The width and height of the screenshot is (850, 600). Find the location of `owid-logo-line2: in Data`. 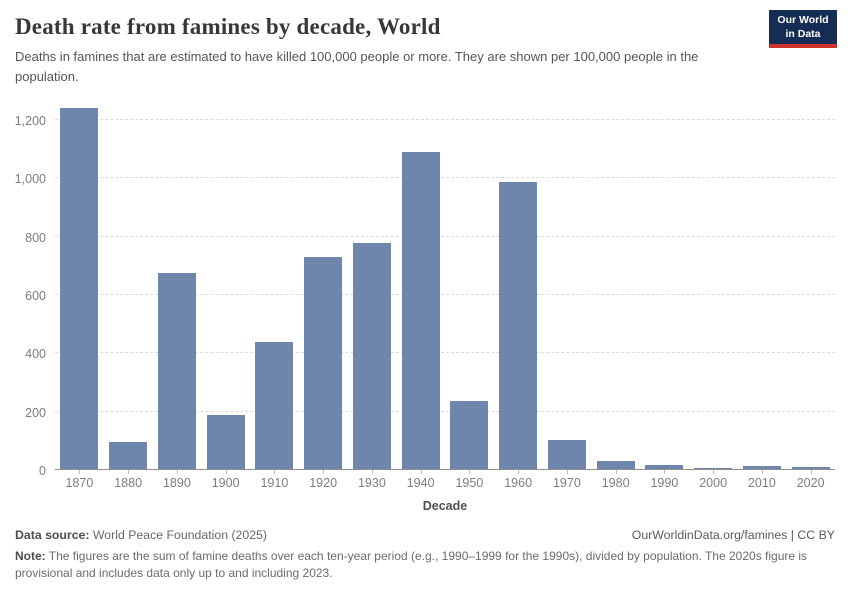

owid-logo-line2: in Data is located at coordinates (803, 33).